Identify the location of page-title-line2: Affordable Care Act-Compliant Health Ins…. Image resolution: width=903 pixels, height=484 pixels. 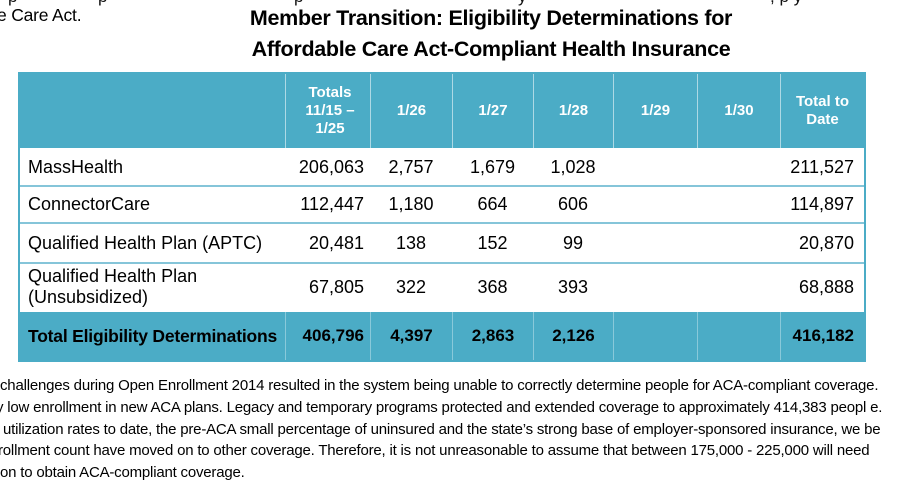
(491, 49).